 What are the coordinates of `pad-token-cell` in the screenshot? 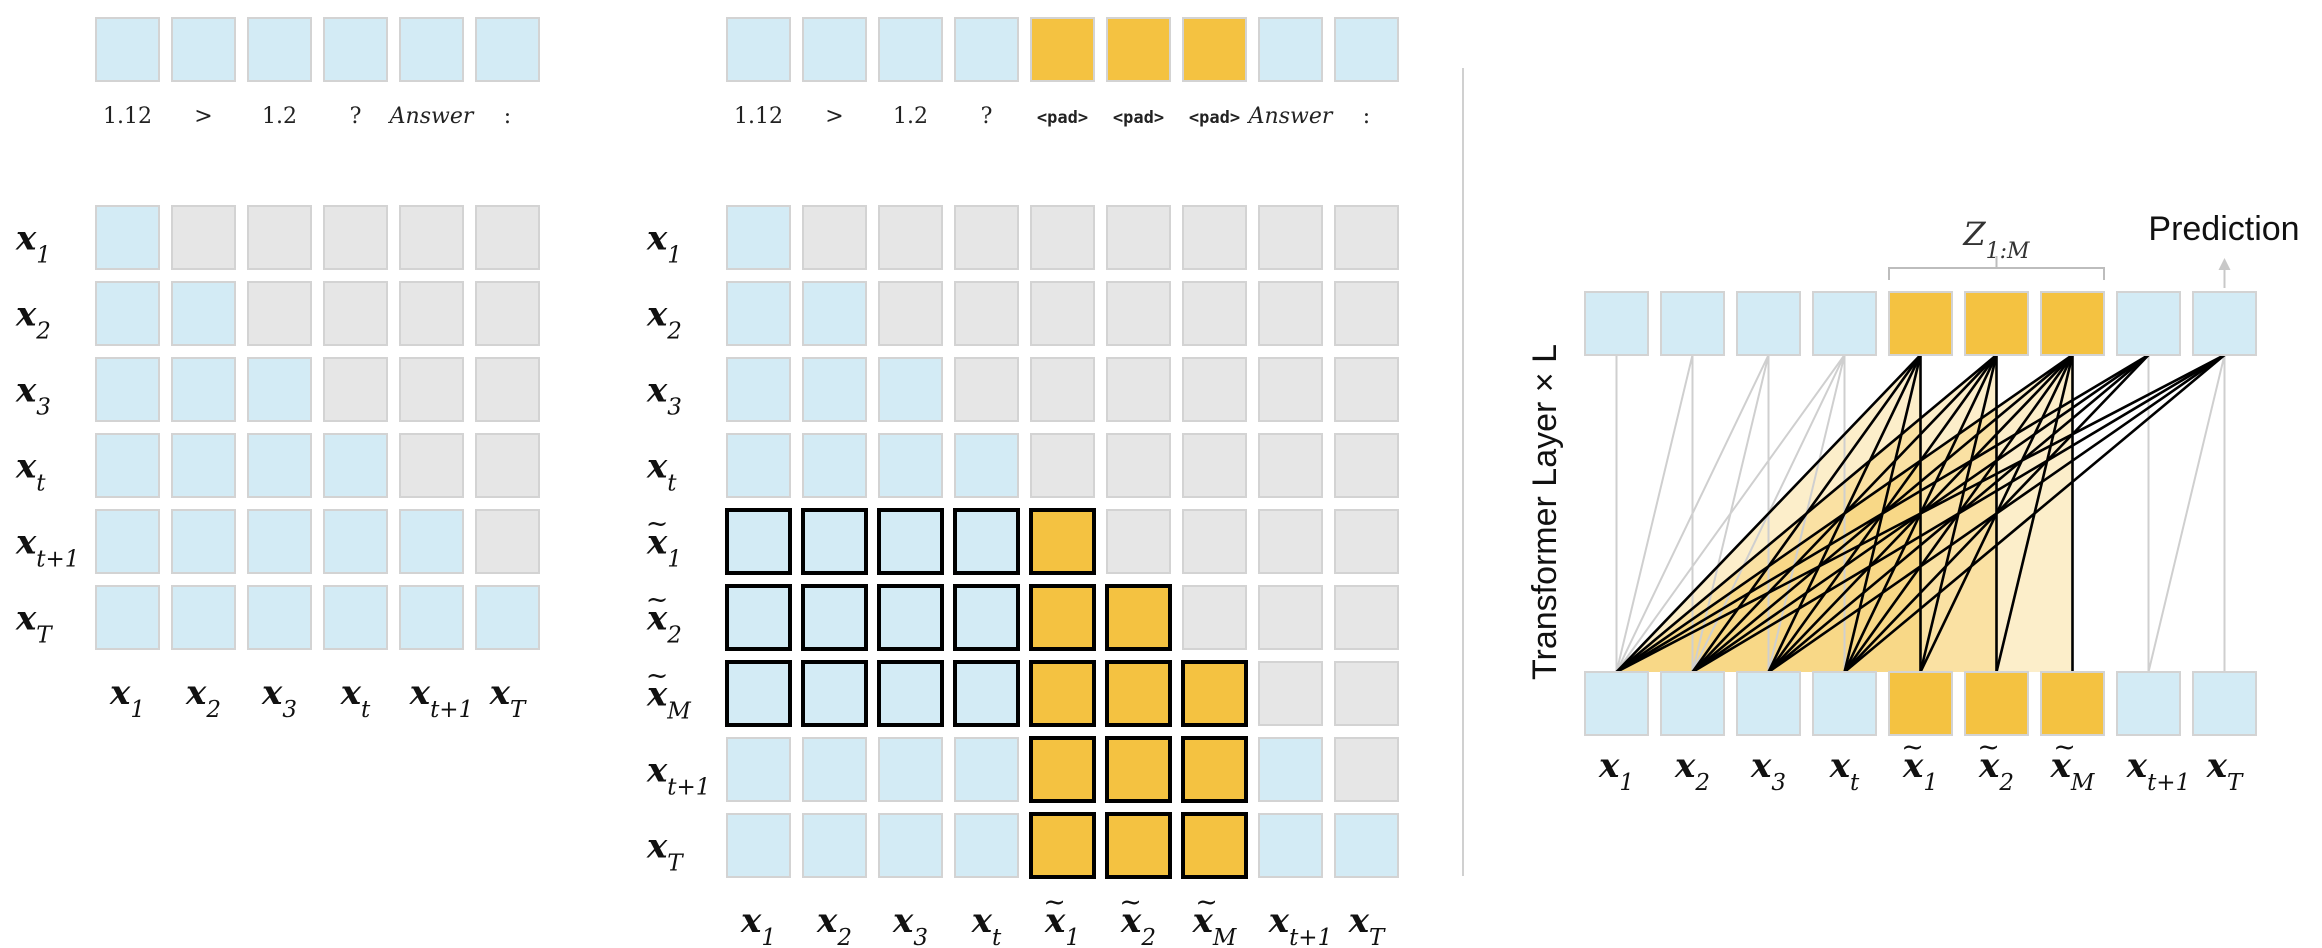 It's located at (1214, 845).